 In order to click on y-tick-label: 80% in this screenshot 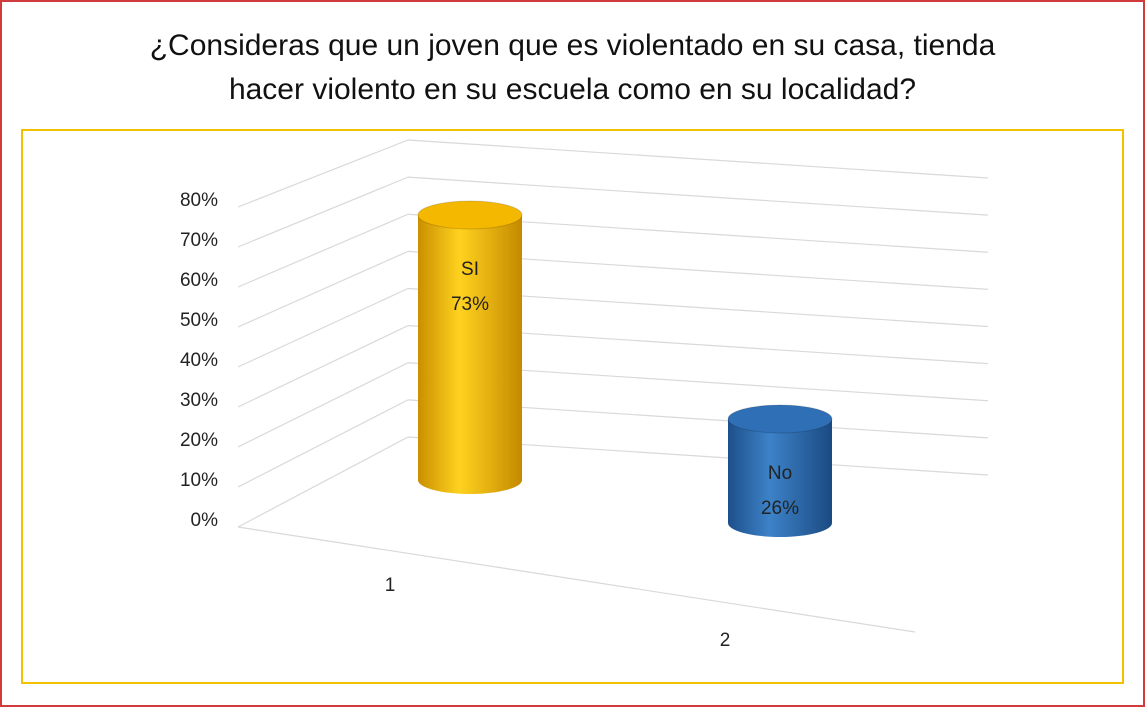, I will do `click(199, 200)`.